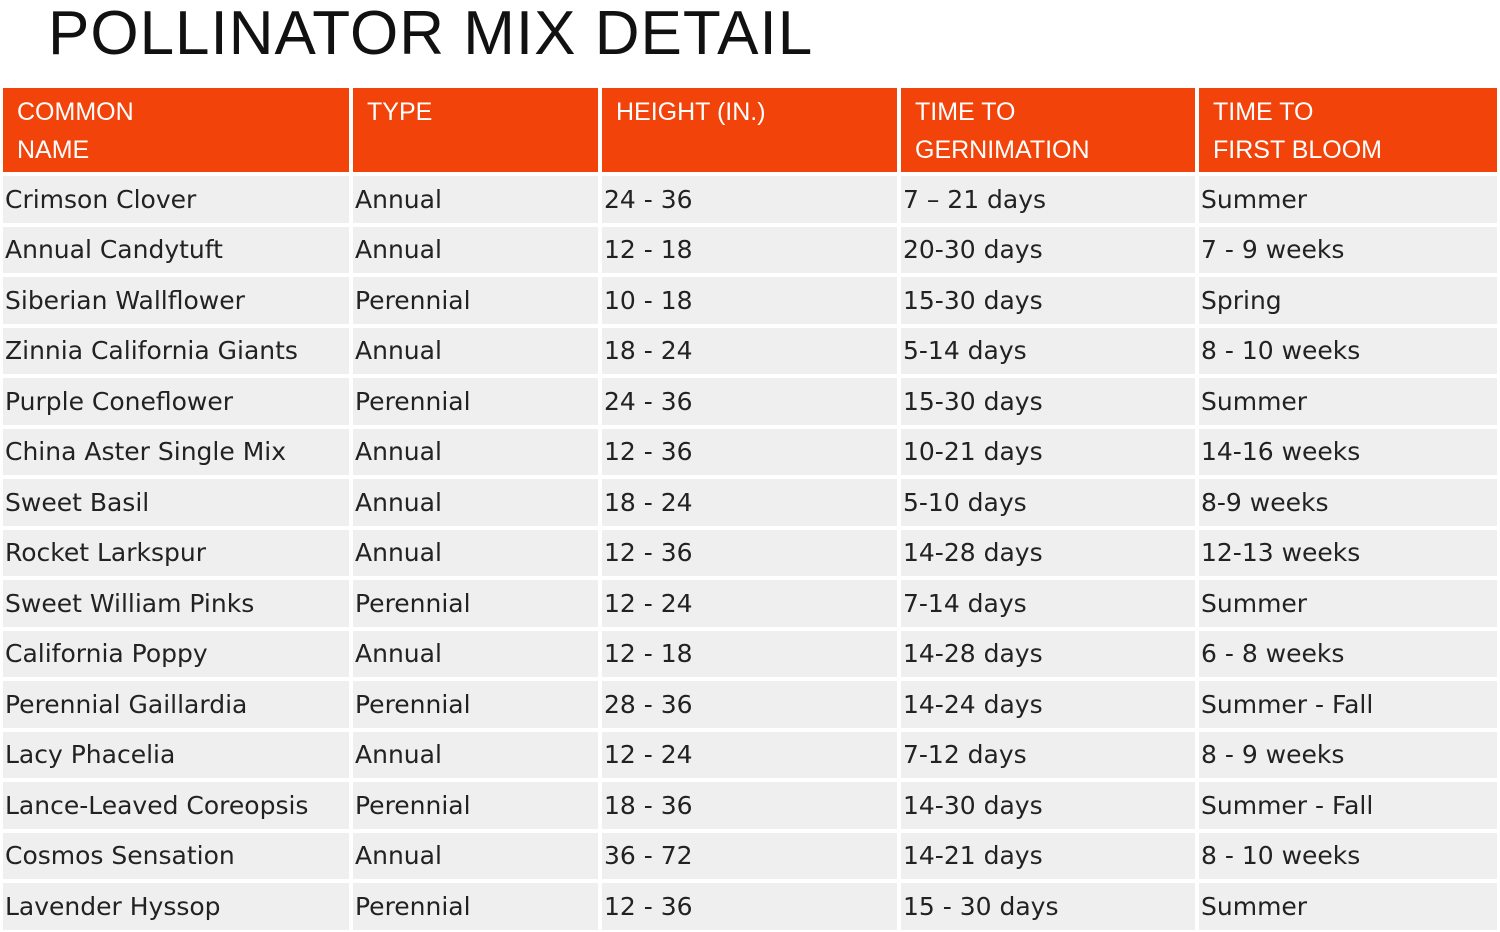 This screenshot has width=1500, height=932. I want to click on column-header: TIME TO FIRST BLOOM, so click(1348, 130).